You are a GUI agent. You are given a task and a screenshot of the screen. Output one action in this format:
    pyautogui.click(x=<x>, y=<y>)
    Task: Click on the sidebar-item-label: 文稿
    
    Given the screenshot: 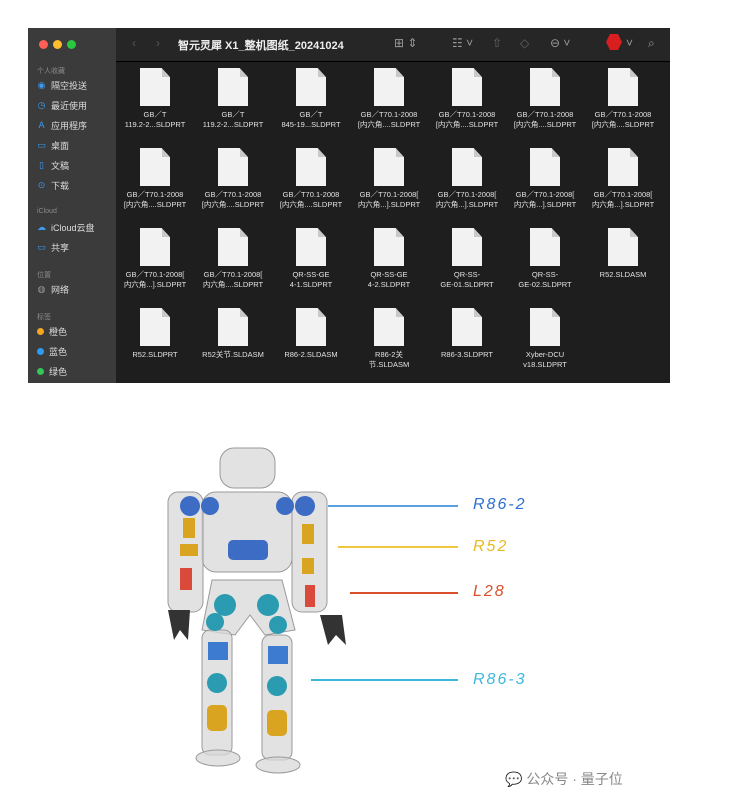 What is the action you would take?
    pyautogui.click(x=60, y=165)
    